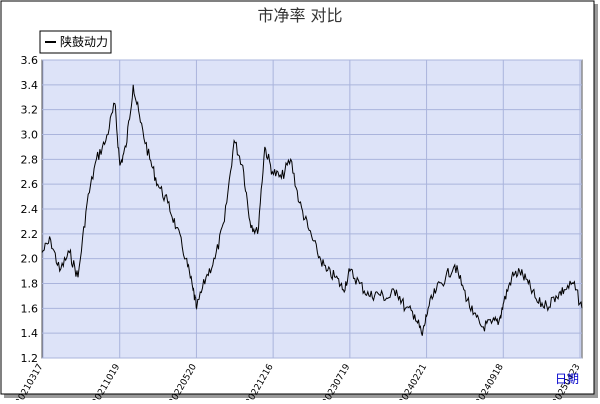 The width and height of the screenshot is (600, 404). Describe the element at coordinates (30, 184) in the screenshot. I see `y-tick-label: 2.6` at that location.